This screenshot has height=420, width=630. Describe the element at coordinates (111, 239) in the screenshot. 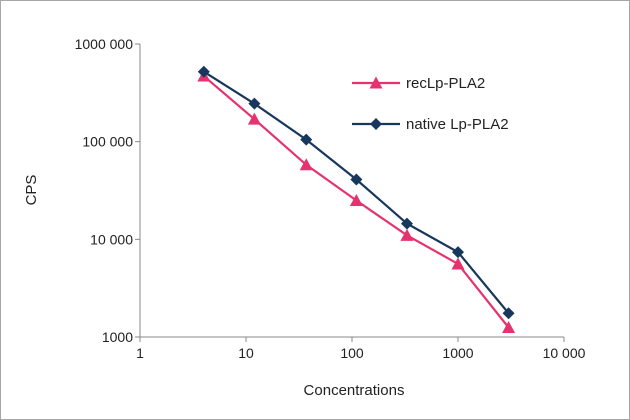

I see `y-tick-label: 10 000` at that location.